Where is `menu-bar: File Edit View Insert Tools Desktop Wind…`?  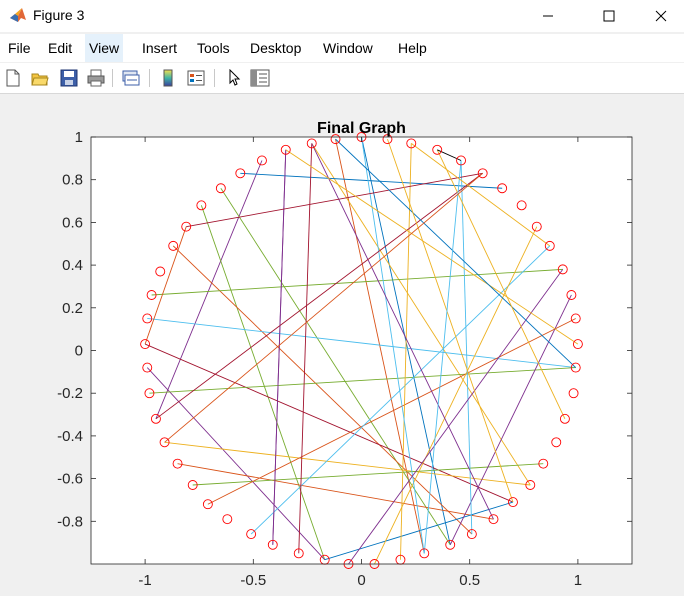
menu-bar: File Edit View Insert Tools Desktop Wind… is located at coordinates (342, 48).